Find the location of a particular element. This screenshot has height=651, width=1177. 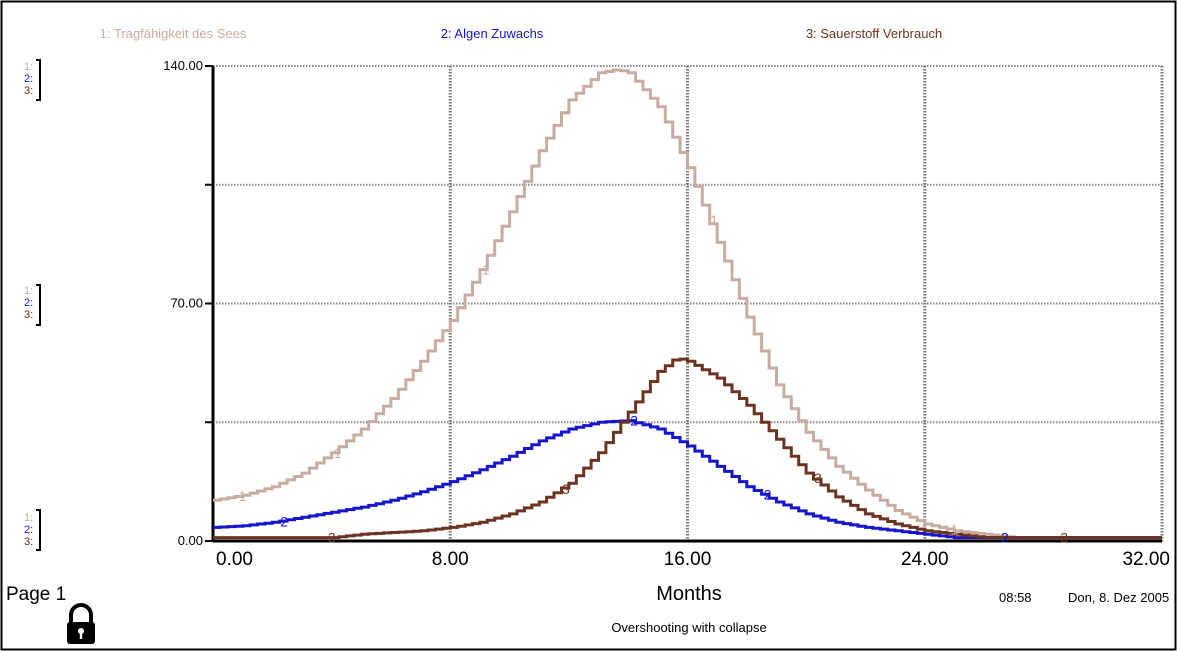

x-axis-title: Months is located at coordinates (689, 594).